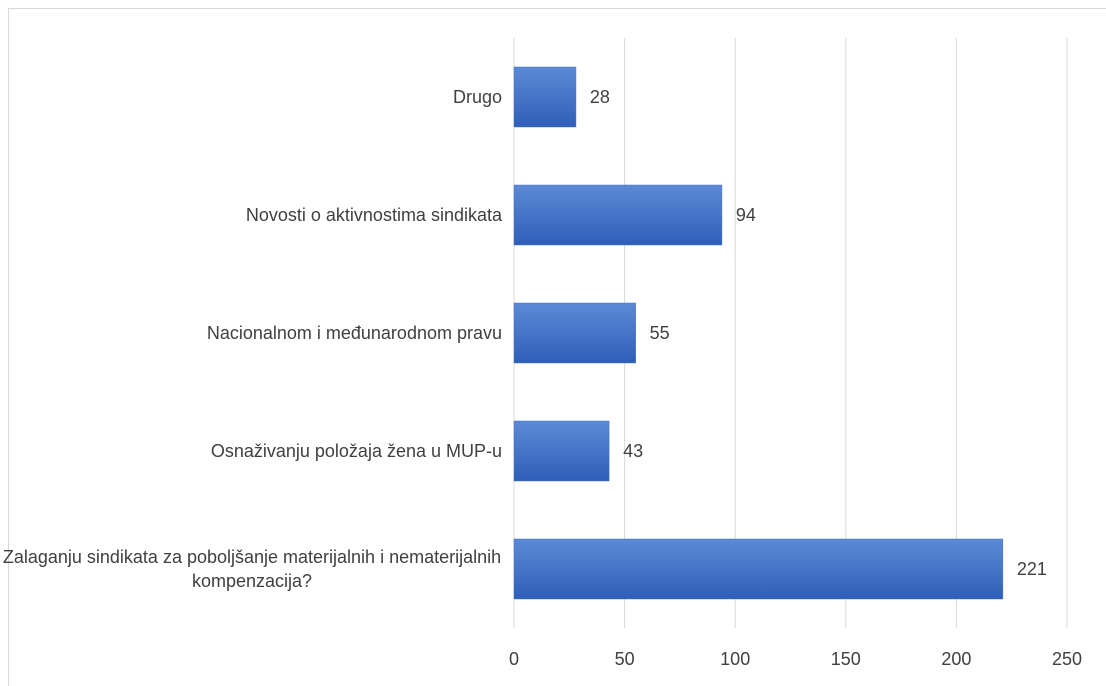 The image size is (1106, 686). What do you see at coordinates (633, 451) in the screenshot?
I see `data-label: 43` at bounding box center [633, 451].